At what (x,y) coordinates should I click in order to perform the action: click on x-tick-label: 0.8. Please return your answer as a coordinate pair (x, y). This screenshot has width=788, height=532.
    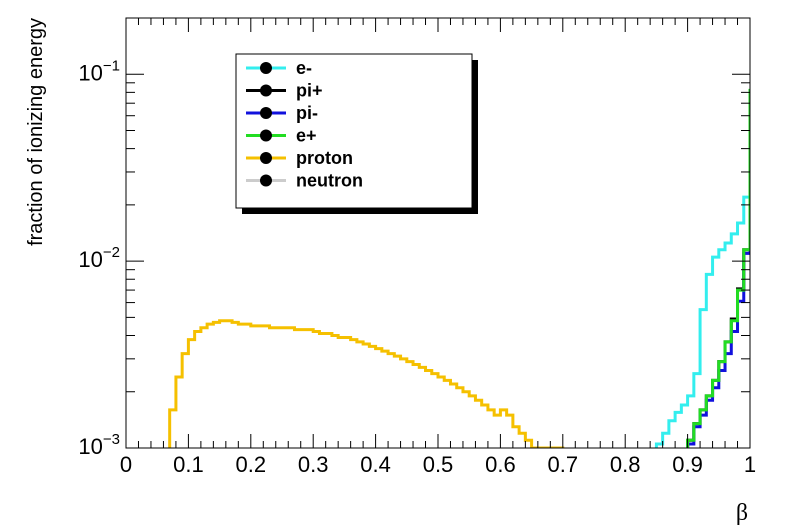
    Looking at the image, I should click on (625, 464).